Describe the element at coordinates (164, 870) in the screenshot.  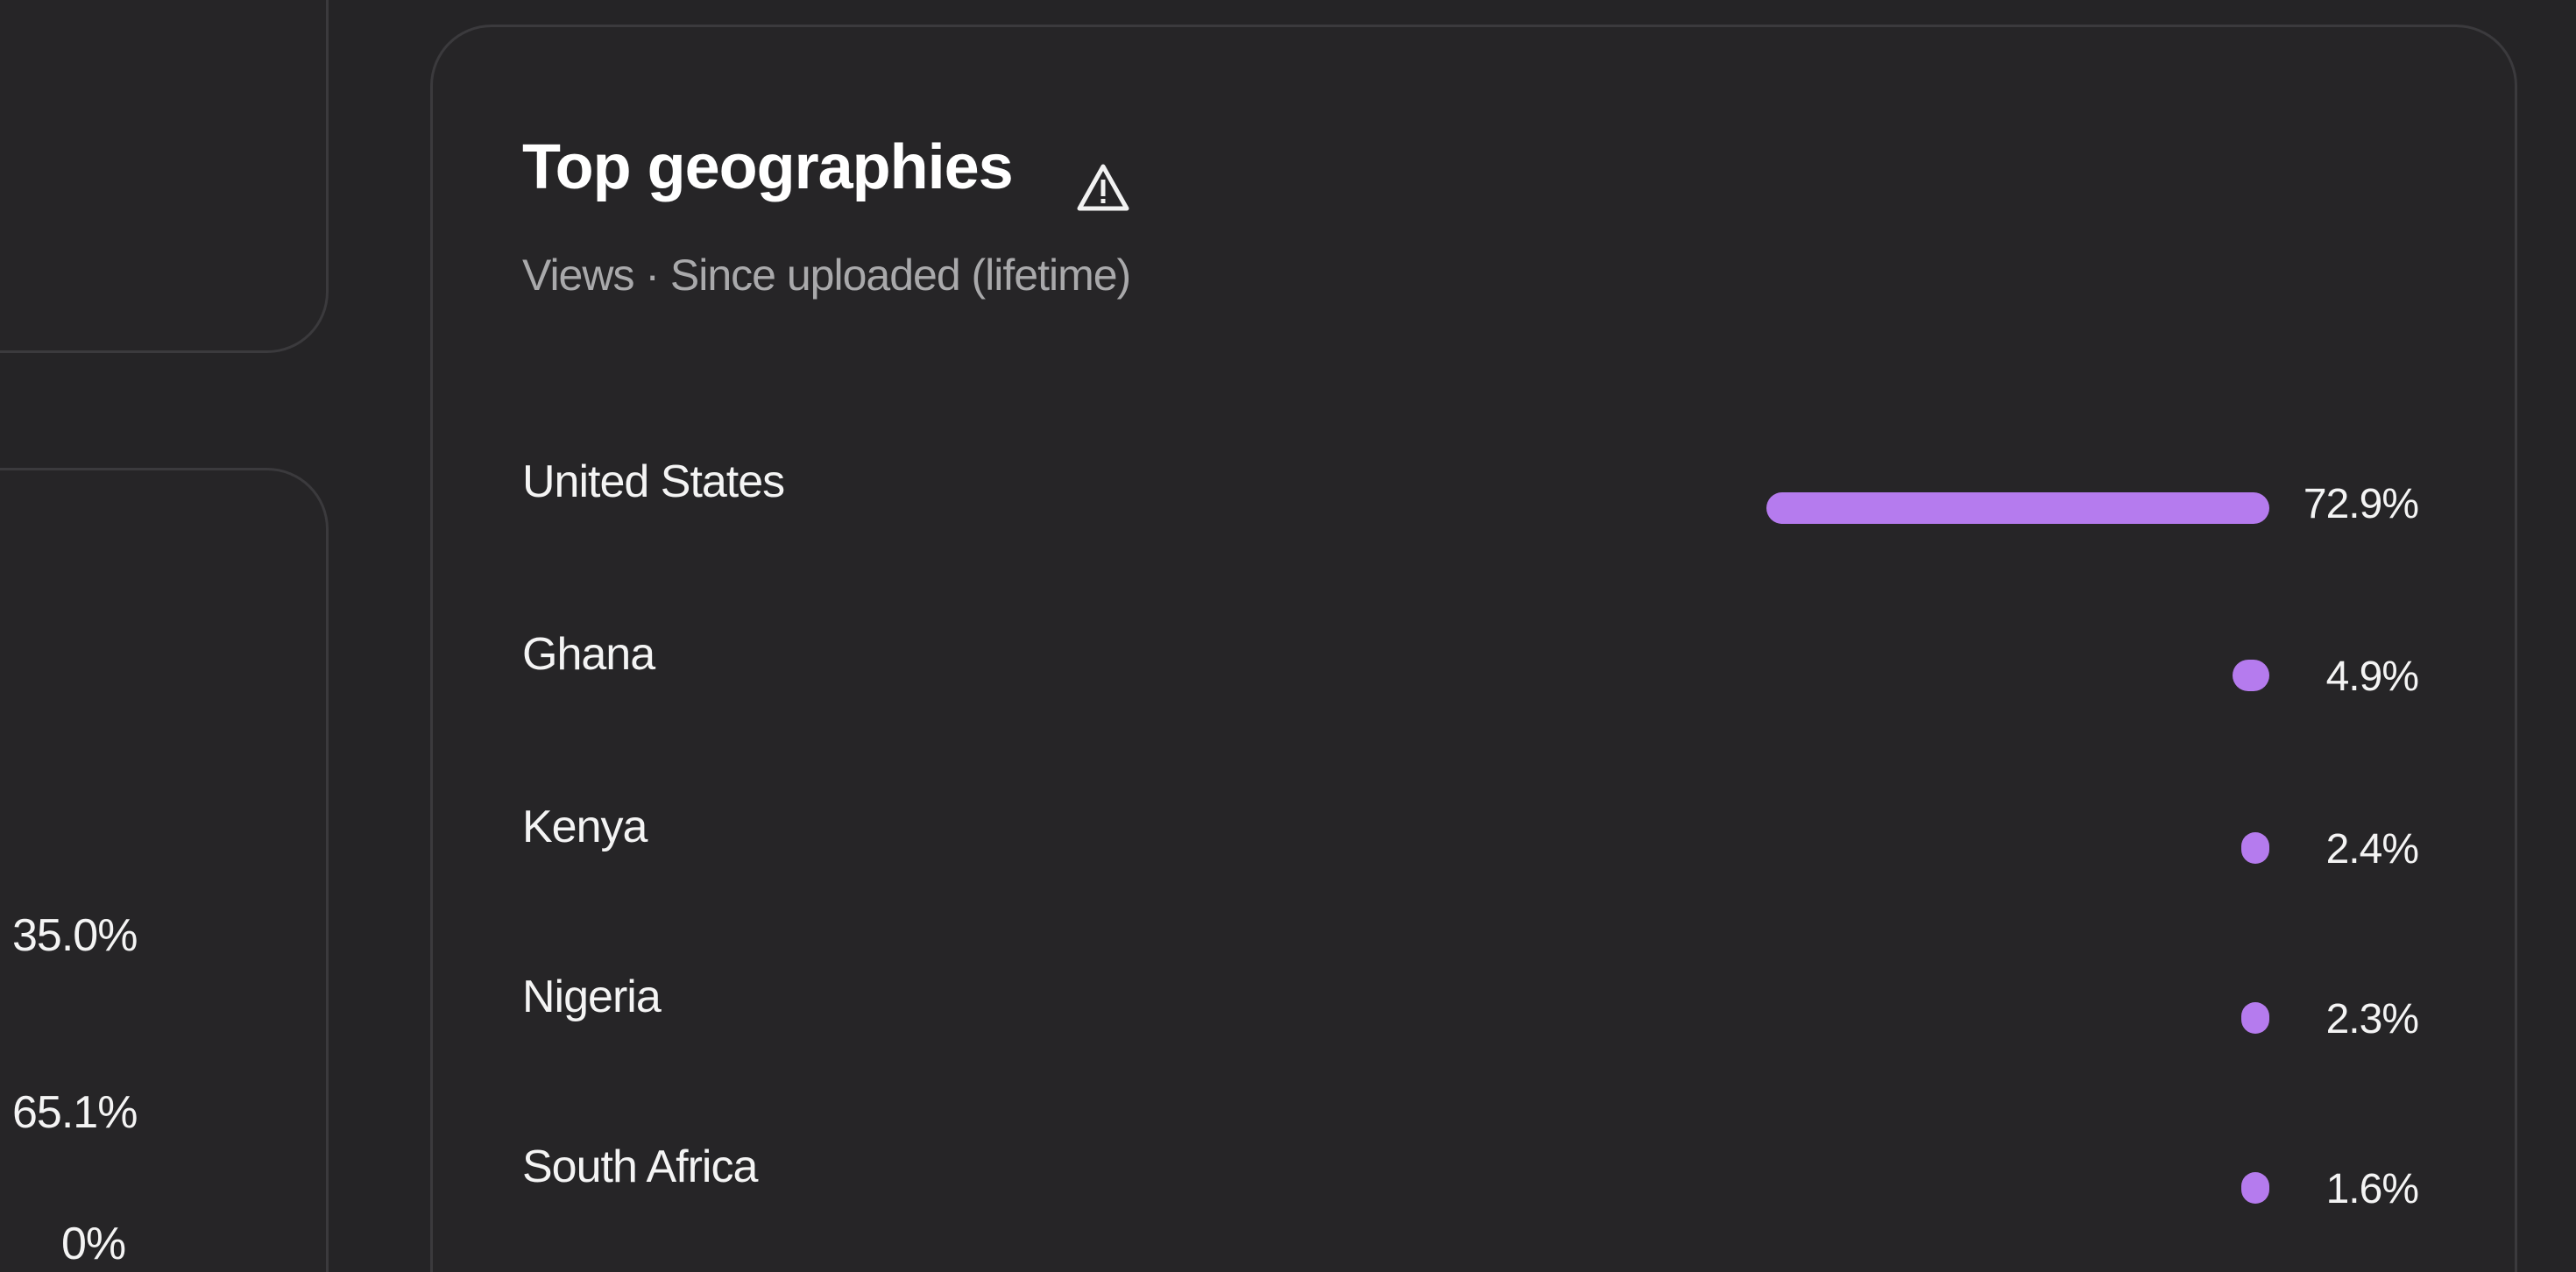
I see `left-card-bottom` at that location.